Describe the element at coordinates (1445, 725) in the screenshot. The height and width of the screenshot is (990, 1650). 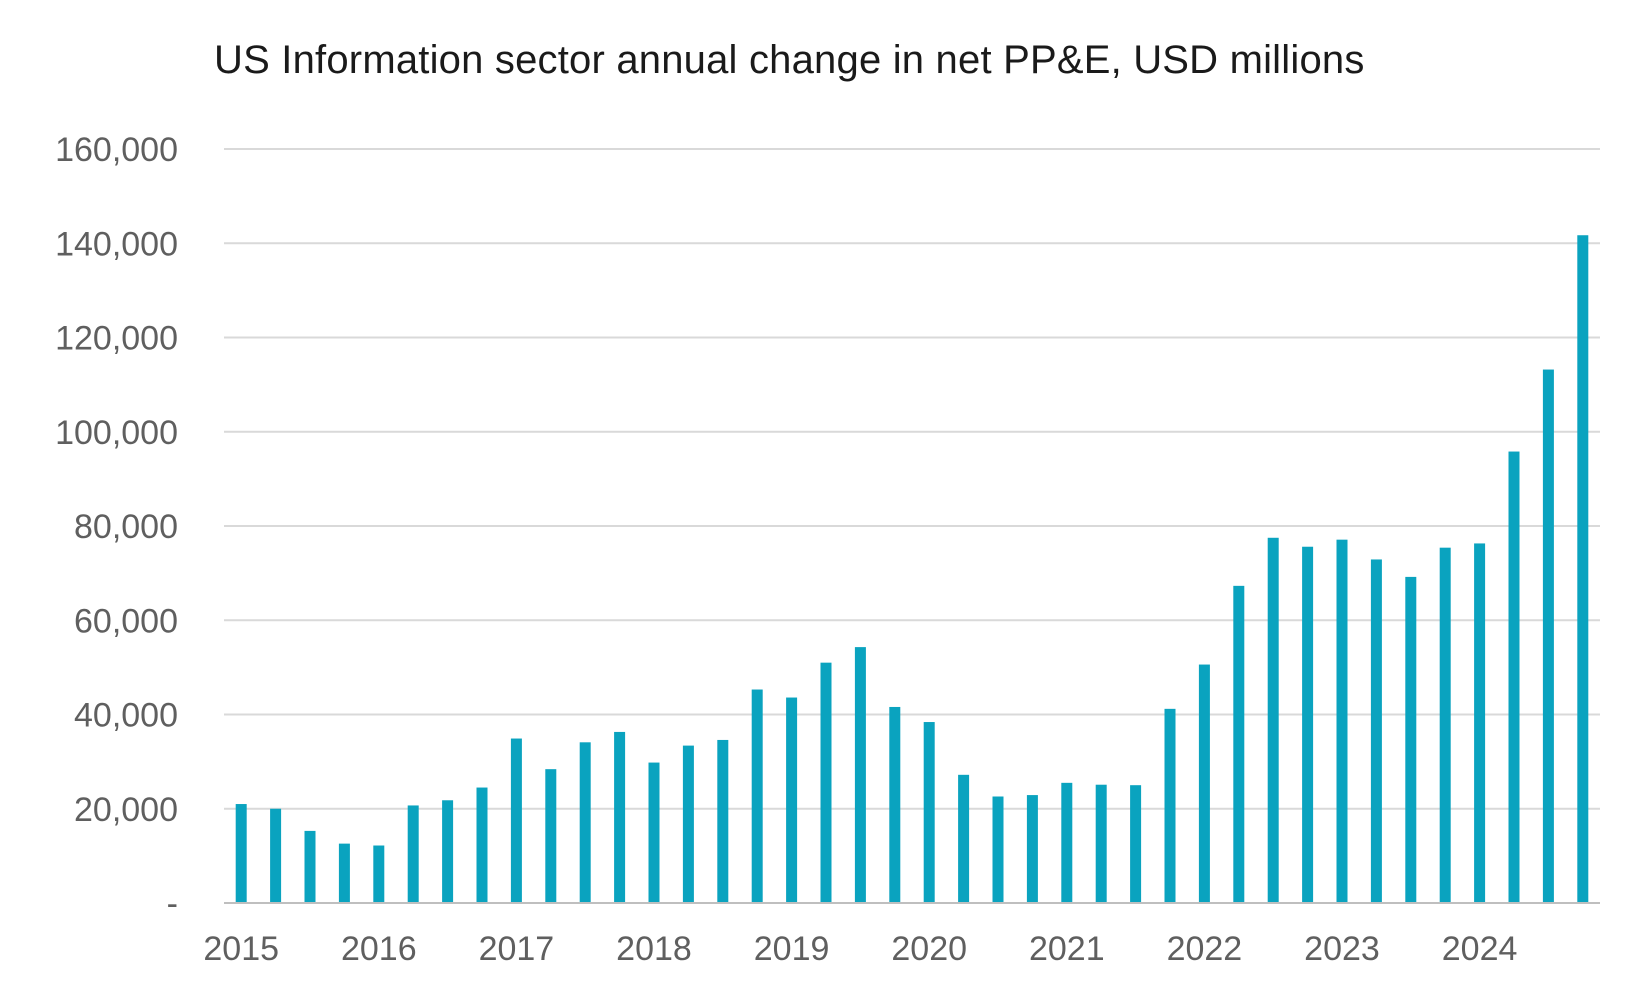
I see `bar: 2023 Q4: 75400` at that location.